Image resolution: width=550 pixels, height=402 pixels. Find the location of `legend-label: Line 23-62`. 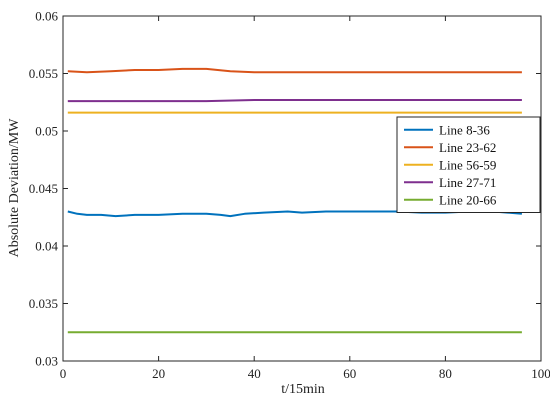

legend-label: Line 23-62 is located at coordinates (467, 147).